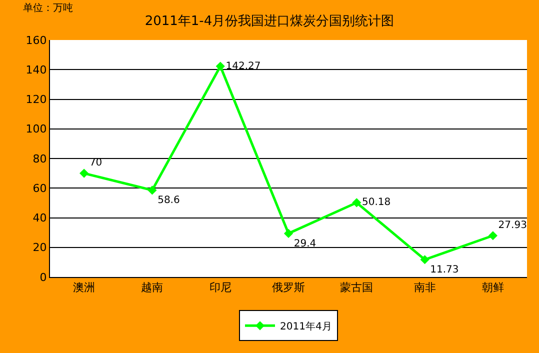 This screenshot has width=539, height=353. Describe the element at coordinates (444, 270) in the screenshot. I see `data-label: 11.73` at that location.